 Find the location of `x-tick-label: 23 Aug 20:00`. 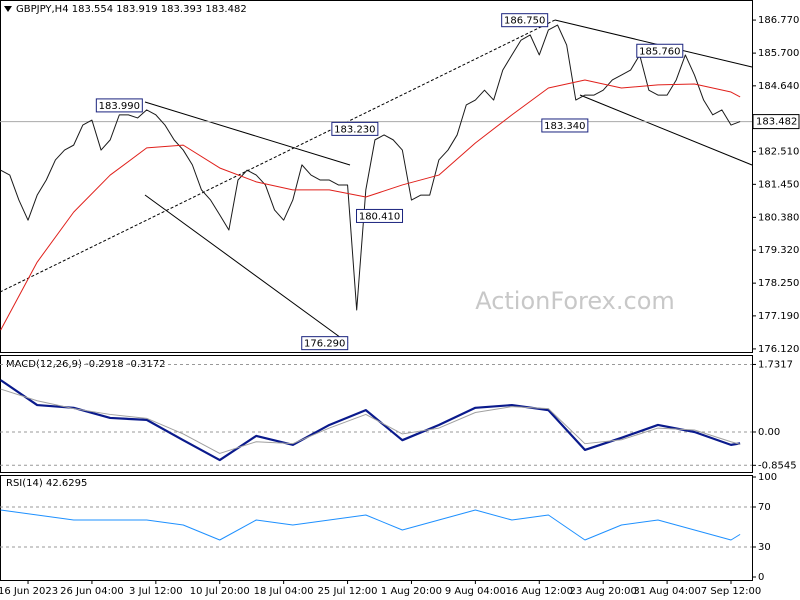

x-tick-label: 23 Aug 20:00 is located at coordinates (602, 591).